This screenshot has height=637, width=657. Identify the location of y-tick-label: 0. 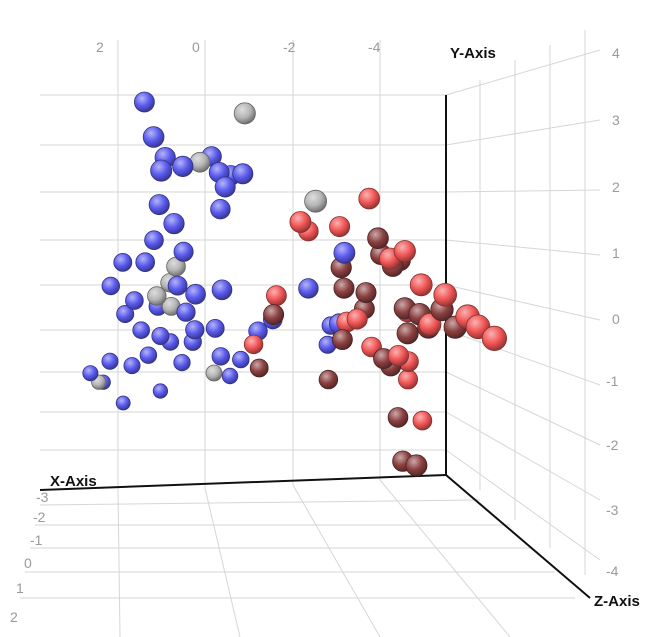
(616, 319).